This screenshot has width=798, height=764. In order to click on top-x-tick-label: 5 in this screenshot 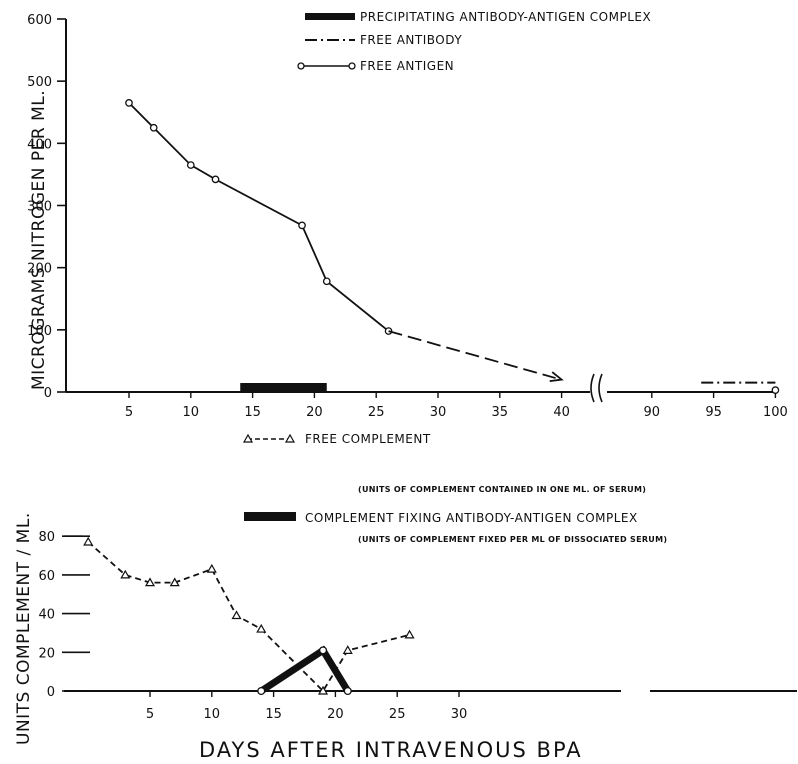, I will do `click(129, 412)`.